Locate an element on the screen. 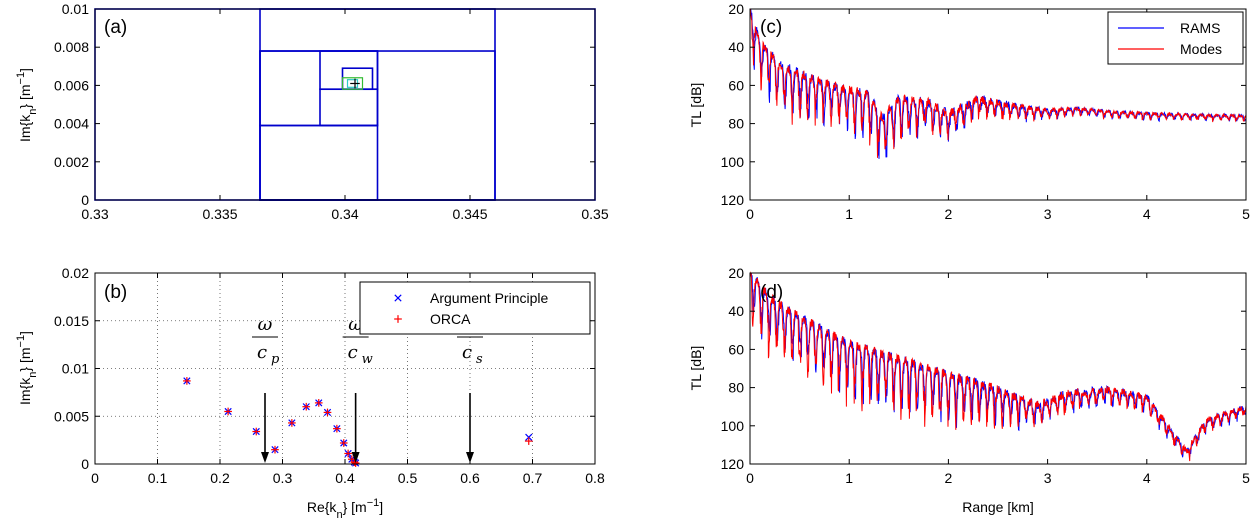  x-axis-label-b: Re{kn} [m−1] is located at coordinates (345, 509).